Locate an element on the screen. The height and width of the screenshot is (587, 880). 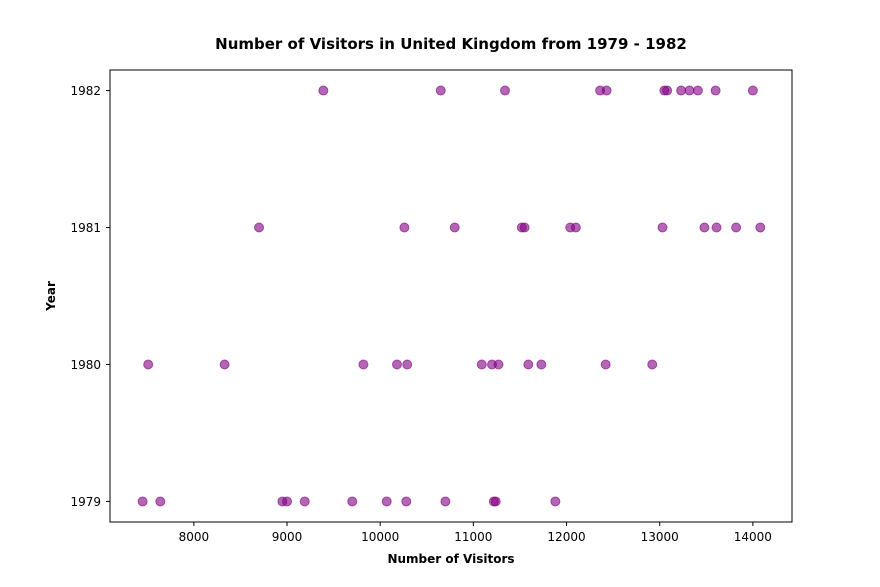
x-tick-label: 8000 is located at coordinates (194, 537).